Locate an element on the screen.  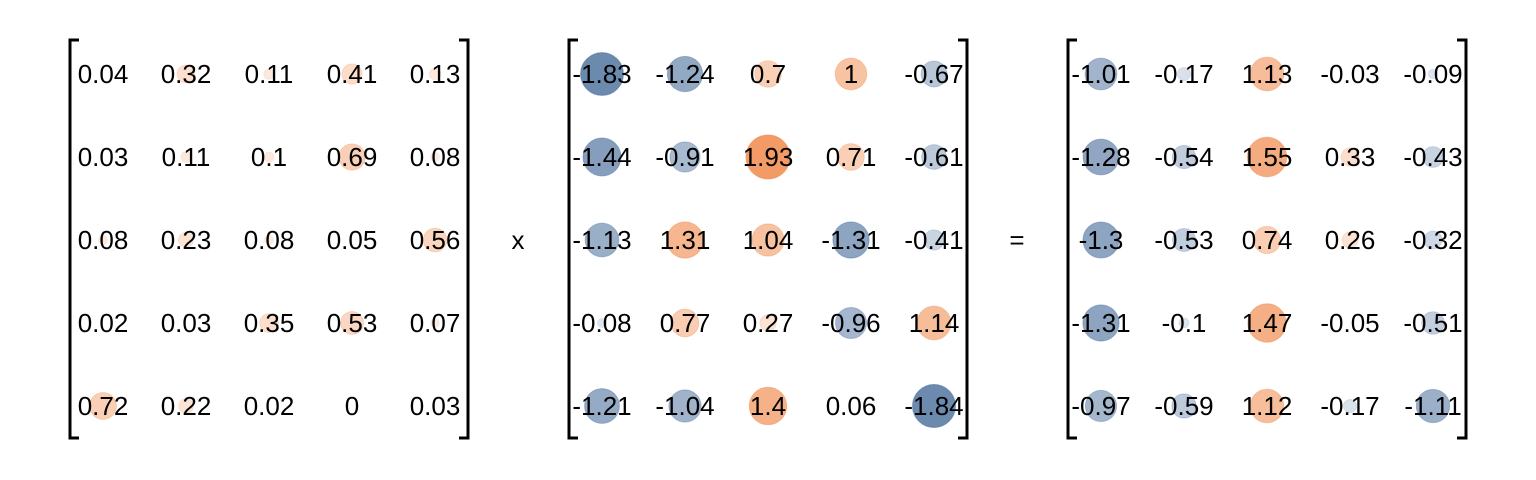
matrix-b-cell-value: -1.24 is located at coordinates (684, 74).